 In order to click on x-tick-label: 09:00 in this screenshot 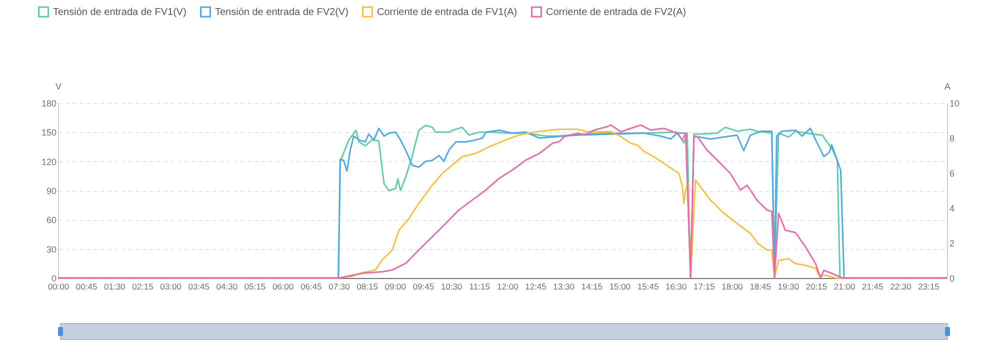, I will do `click(395, 287)`.